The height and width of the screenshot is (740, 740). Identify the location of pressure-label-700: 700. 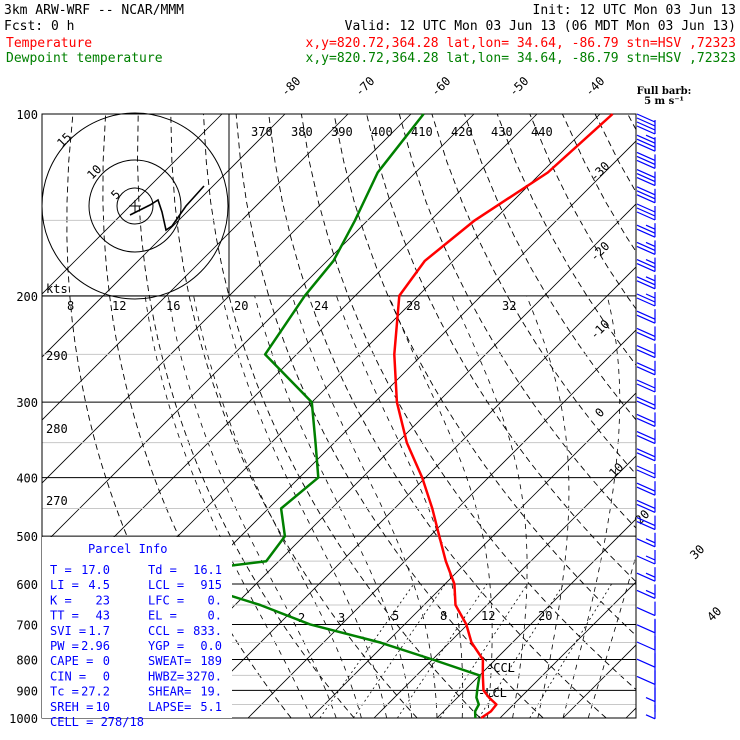
(27, 625).